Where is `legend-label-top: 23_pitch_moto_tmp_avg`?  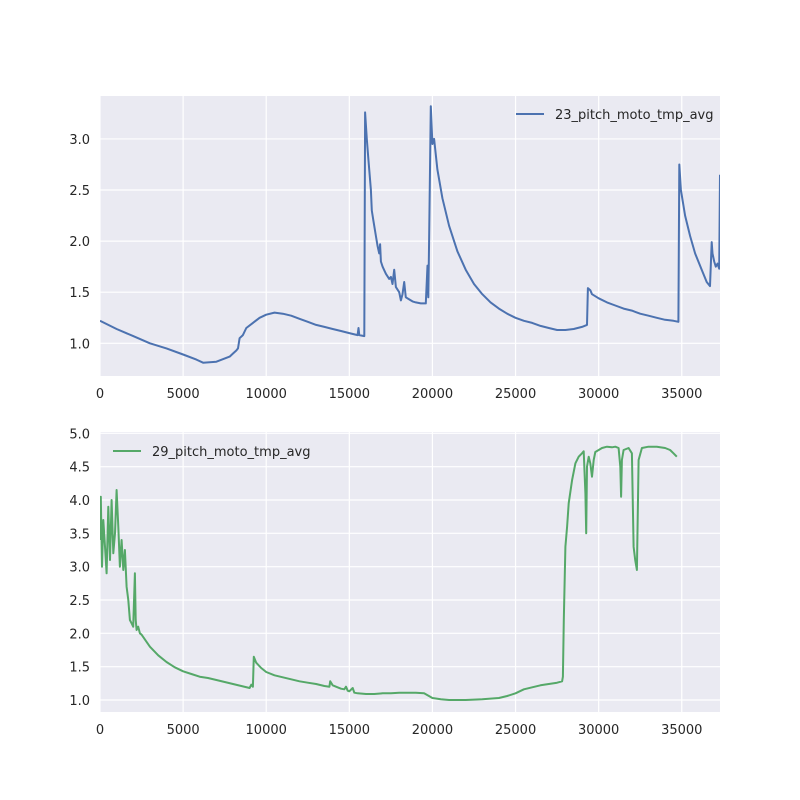 legend-label-top: 23_pitch_moto_tmp_avg is located at coordinates (634, 115).